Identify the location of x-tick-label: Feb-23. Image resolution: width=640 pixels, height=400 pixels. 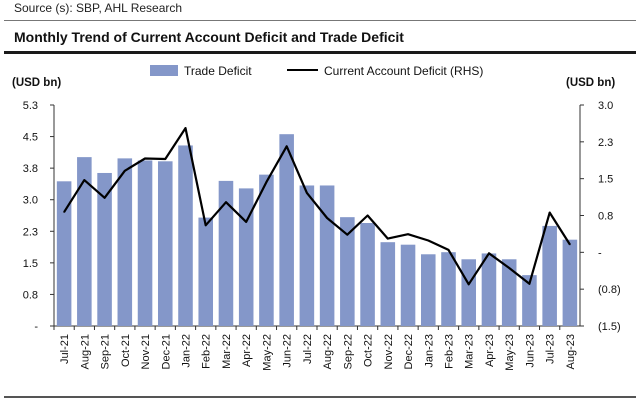
(450, 351).